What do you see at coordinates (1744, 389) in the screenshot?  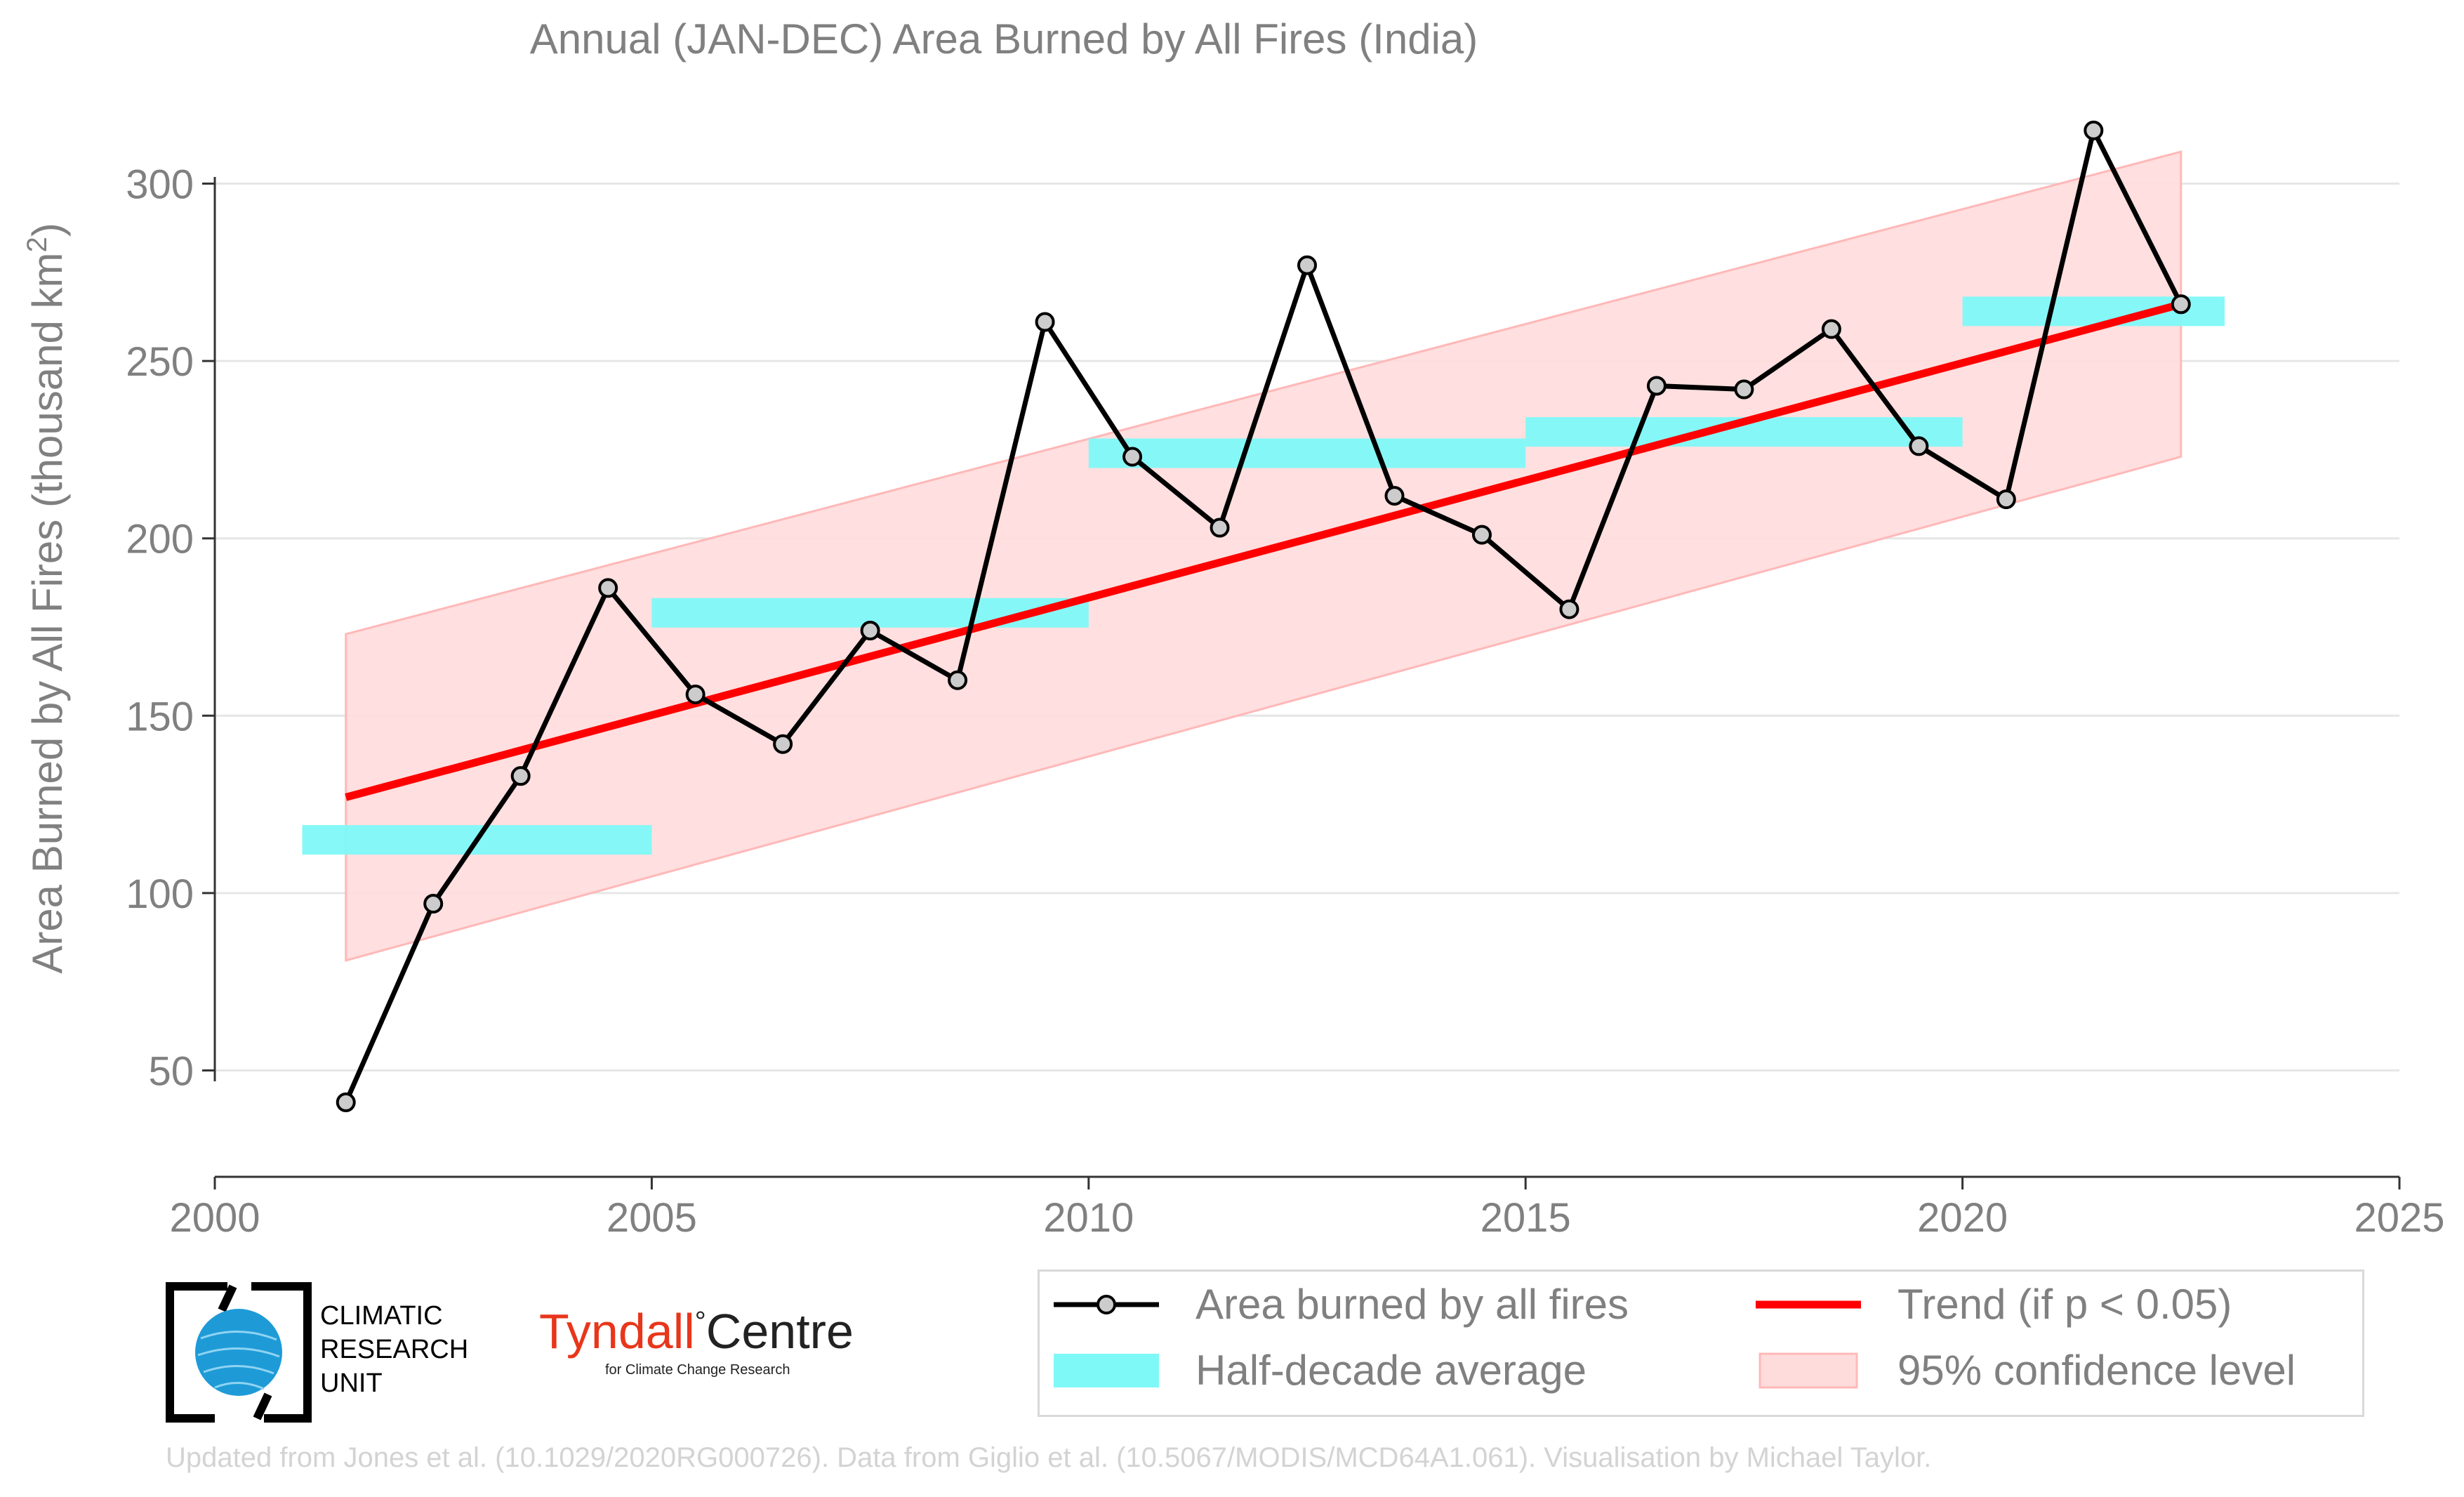 I see `data-point-2017.5` at bounding box center [1744, 389].